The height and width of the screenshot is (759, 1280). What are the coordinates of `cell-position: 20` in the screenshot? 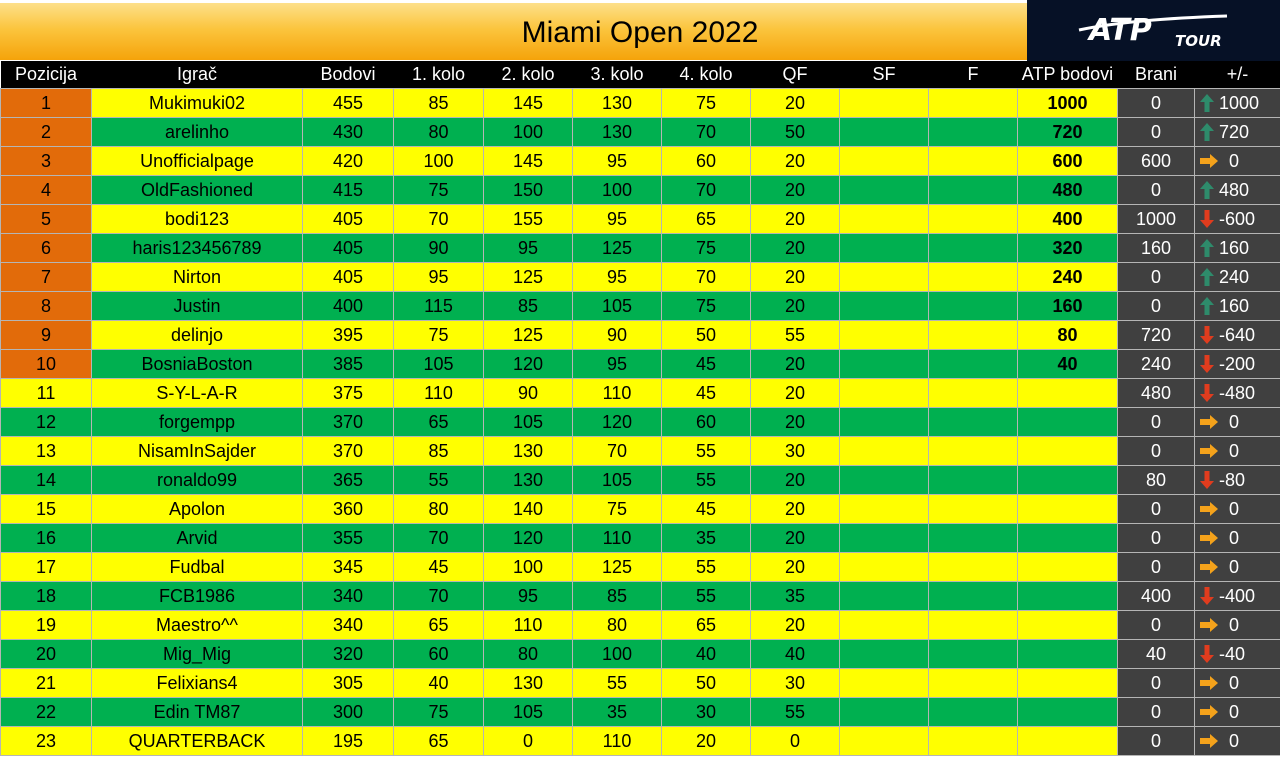 It's located at (46, 654).